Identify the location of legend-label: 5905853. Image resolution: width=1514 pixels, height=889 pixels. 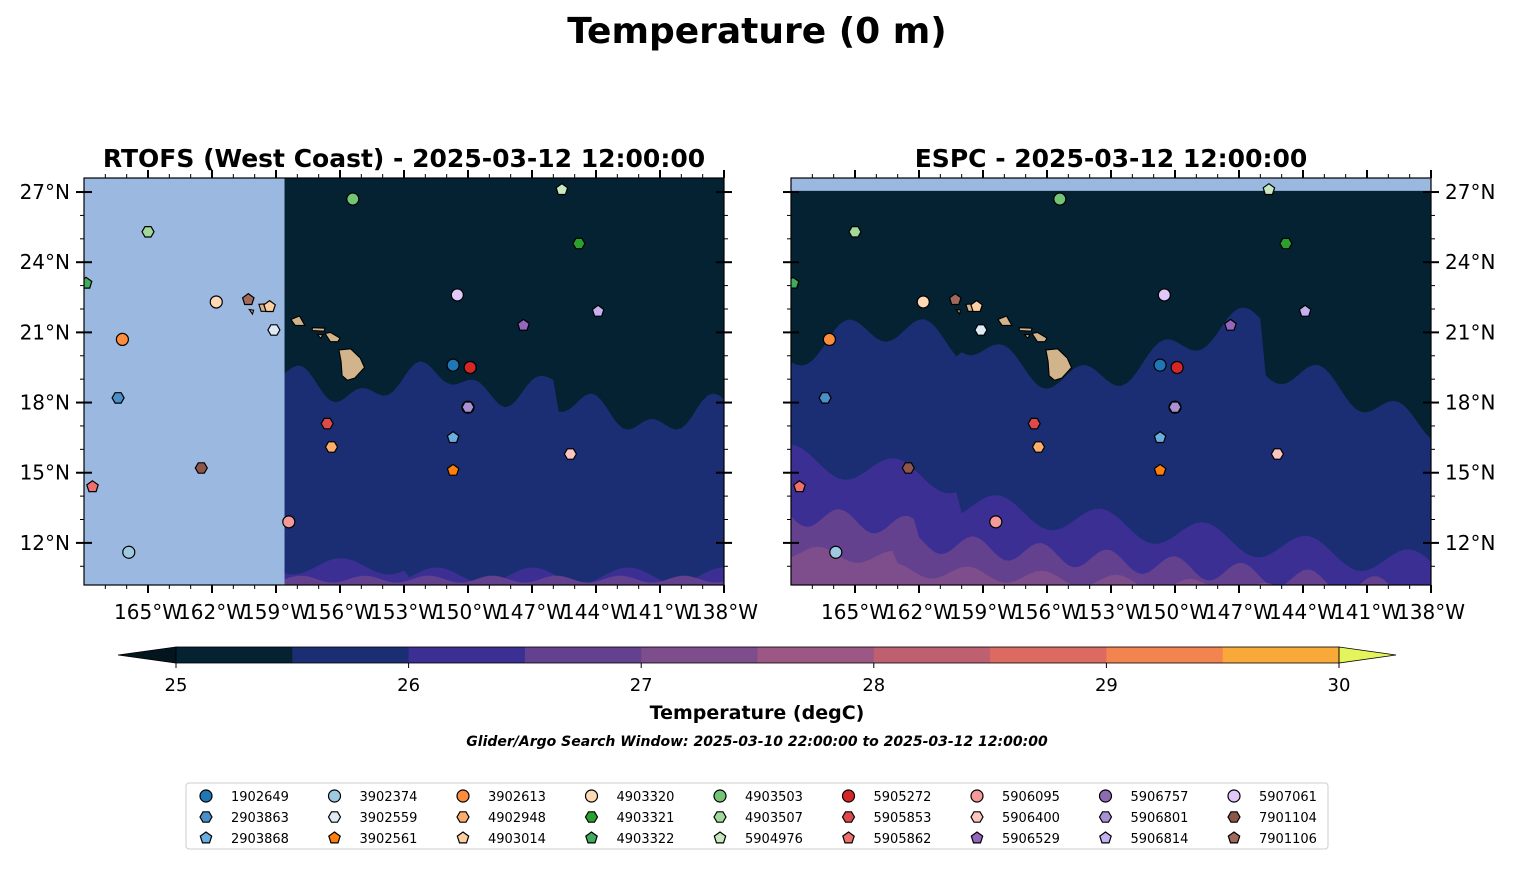
(903, 818).